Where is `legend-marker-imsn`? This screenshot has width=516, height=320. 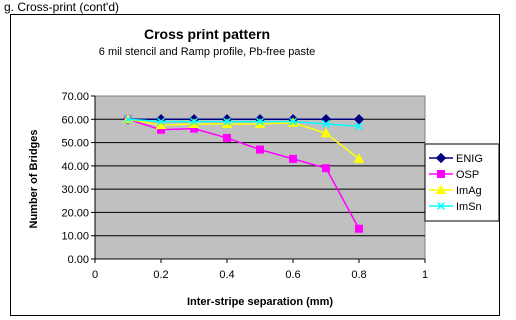 legend-marker-imsn is located at coordinates (441, 206).